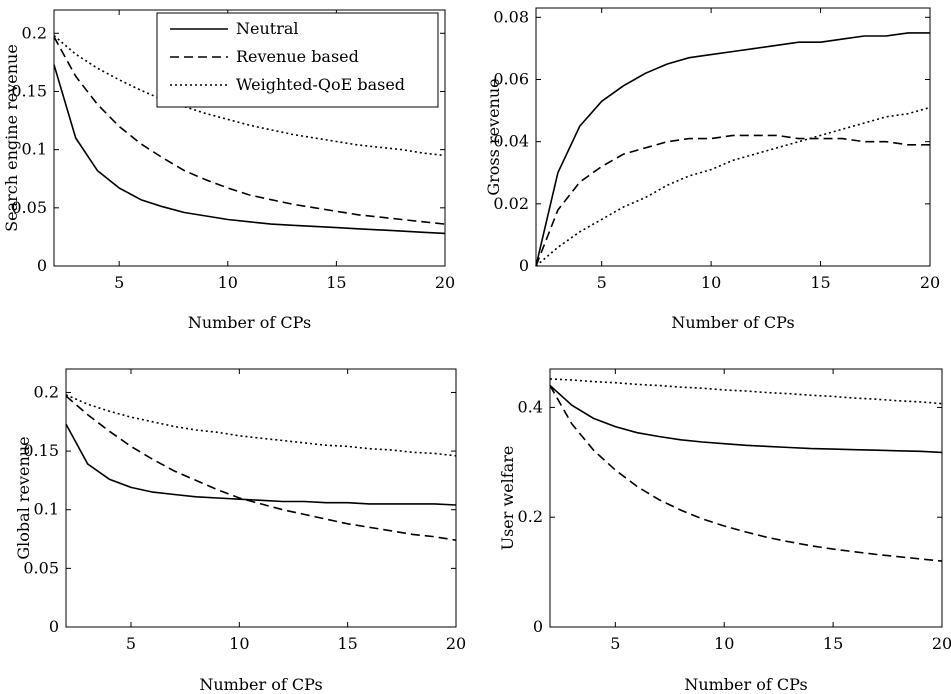 This screenshot has height=694, width=951. Describe the element at coordinates (511, 141) in the screenshot. I see `y-tick-label: 0.04` at that location.